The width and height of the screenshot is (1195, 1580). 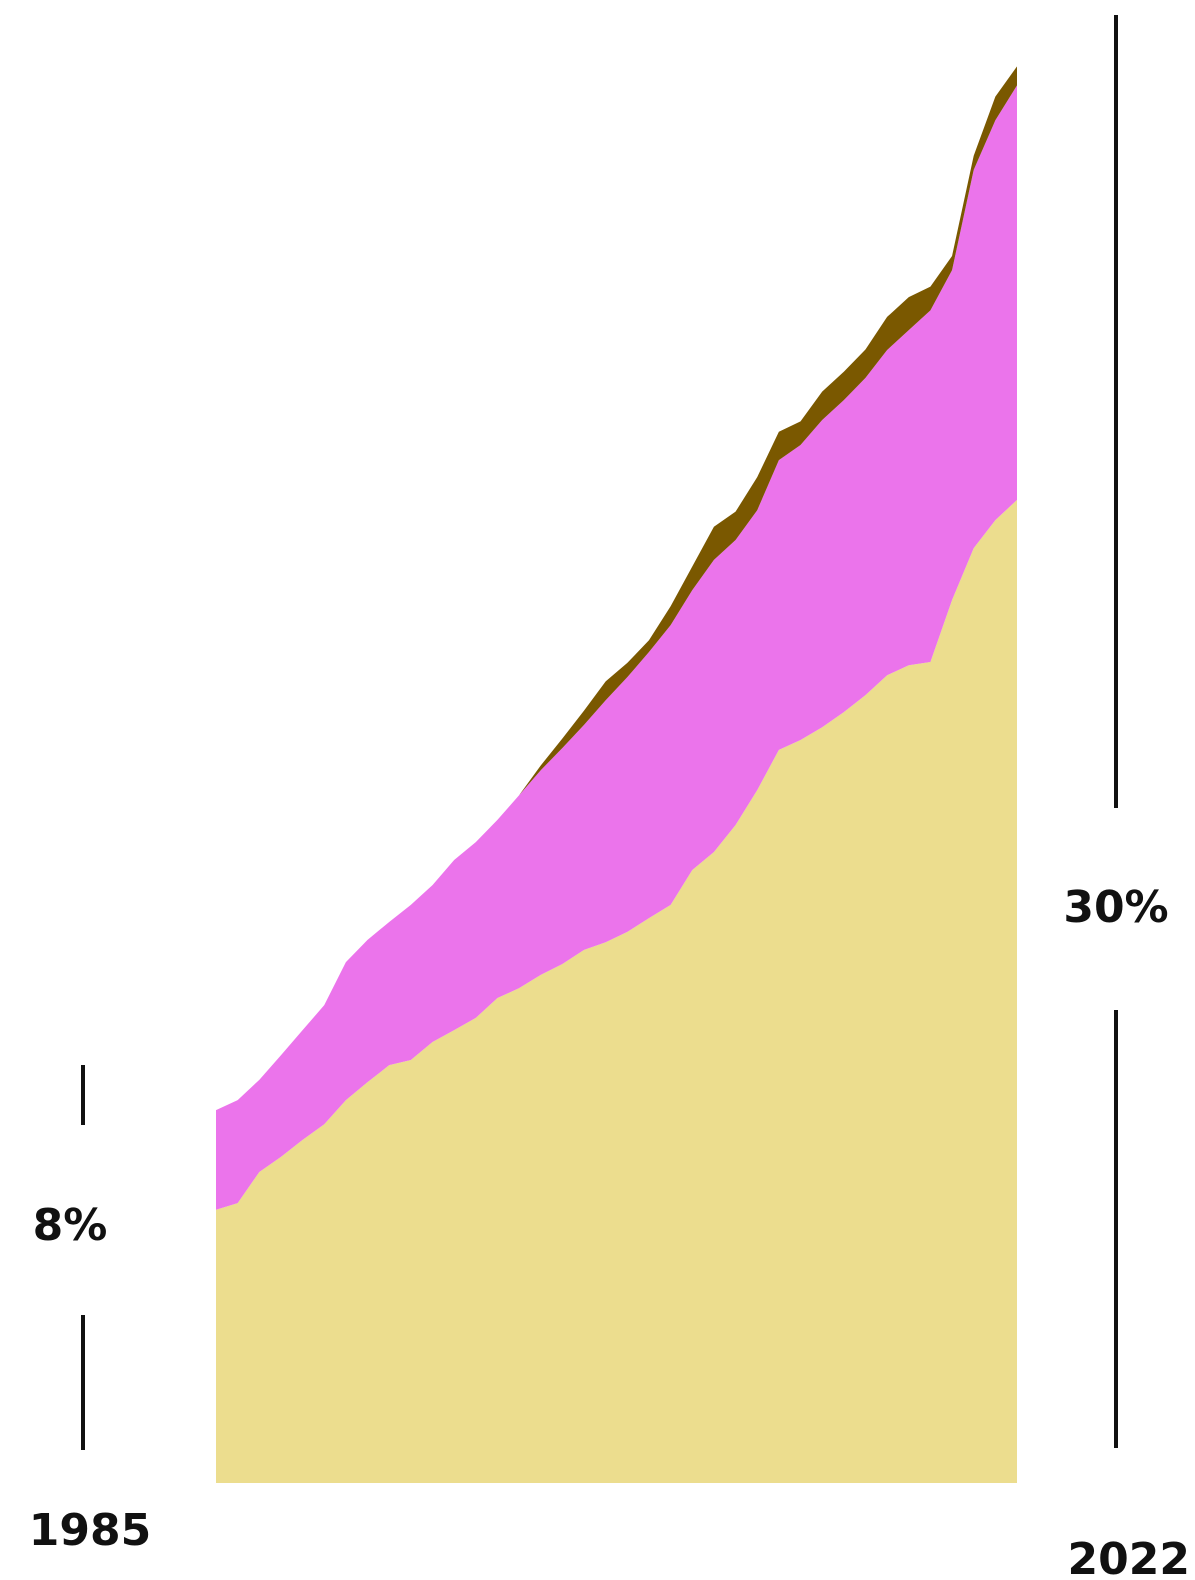 What do you see at coordinates (90, 1530) in the screenshot?
I see `x-tick-label: 1985` at bounding box center [90, 1530].